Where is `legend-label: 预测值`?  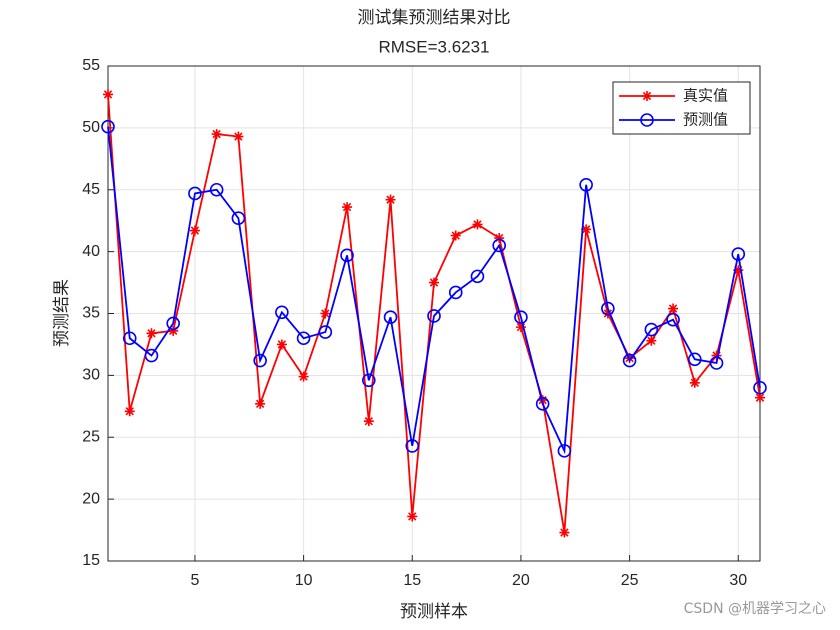 legend-label: 预测值 is located at coordinates (705, 120).